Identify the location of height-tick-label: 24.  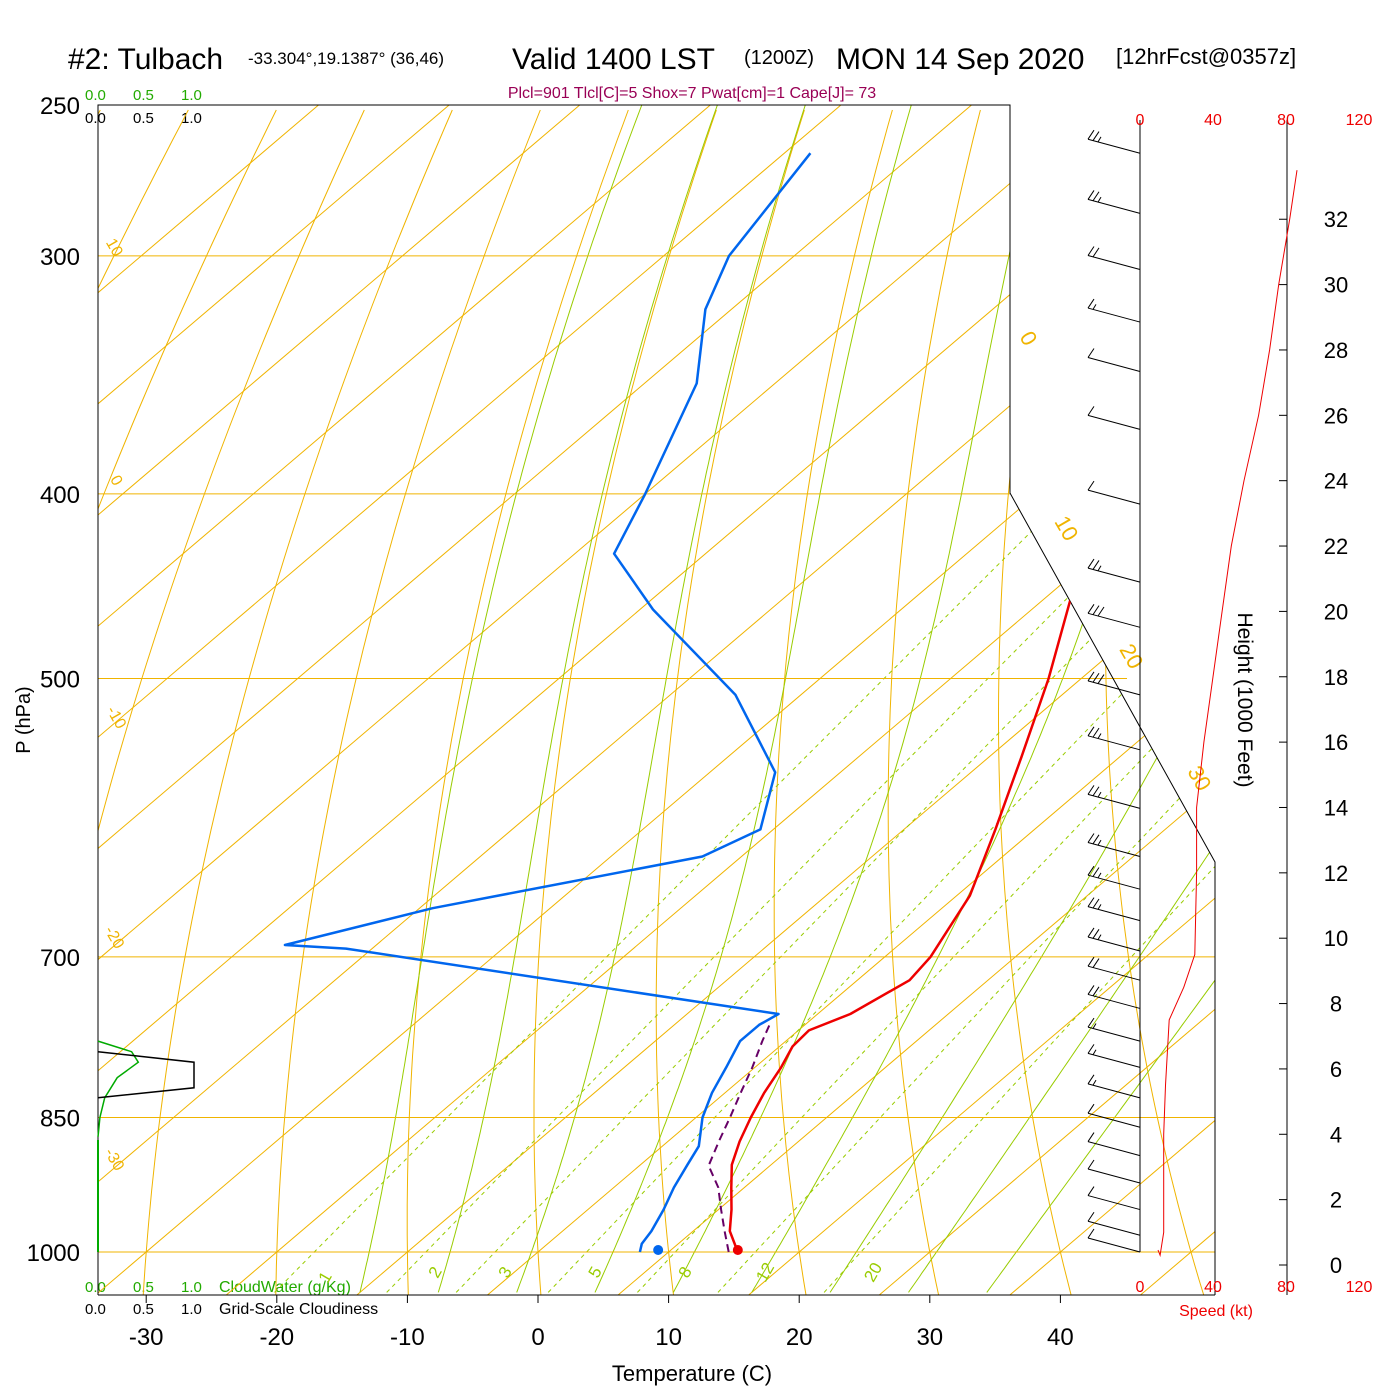
(1336, 481).